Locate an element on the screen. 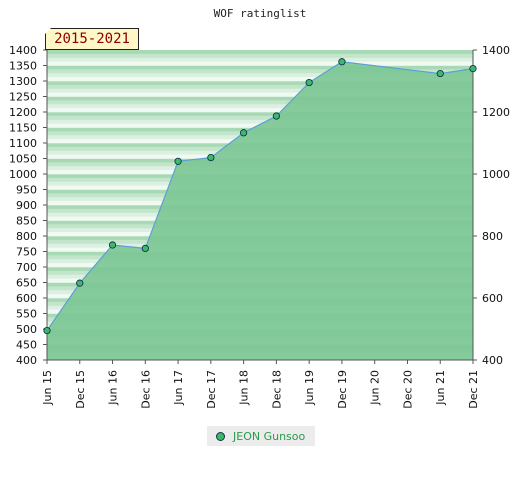  left-tick-label: 900 is located at coordinates (26, 205).